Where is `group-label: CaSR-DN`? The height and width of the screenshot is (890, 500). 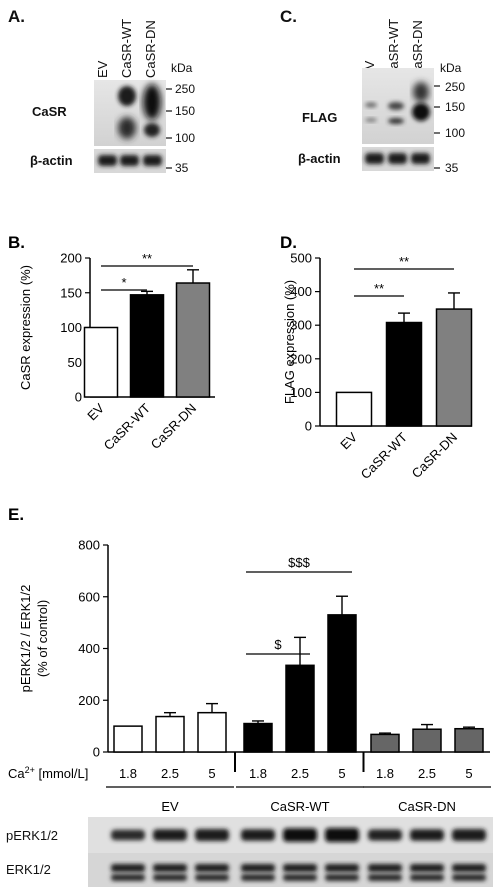 group-label: CaSR-DN is located at coordinates (427, 806).